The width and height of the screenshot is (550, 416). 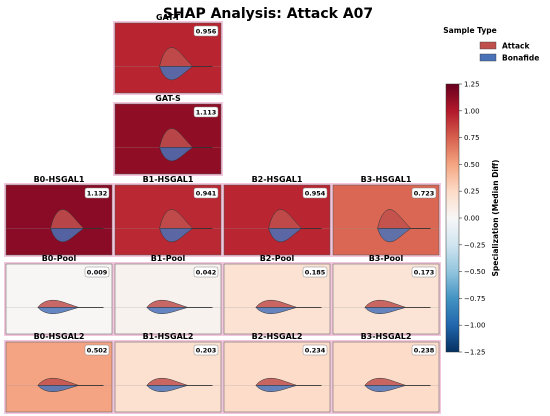 What do you see at coordinates (474, 326) in the screenshot?
I see `colorbar-tick-label: −1.00` at bounding box center [474, 326].